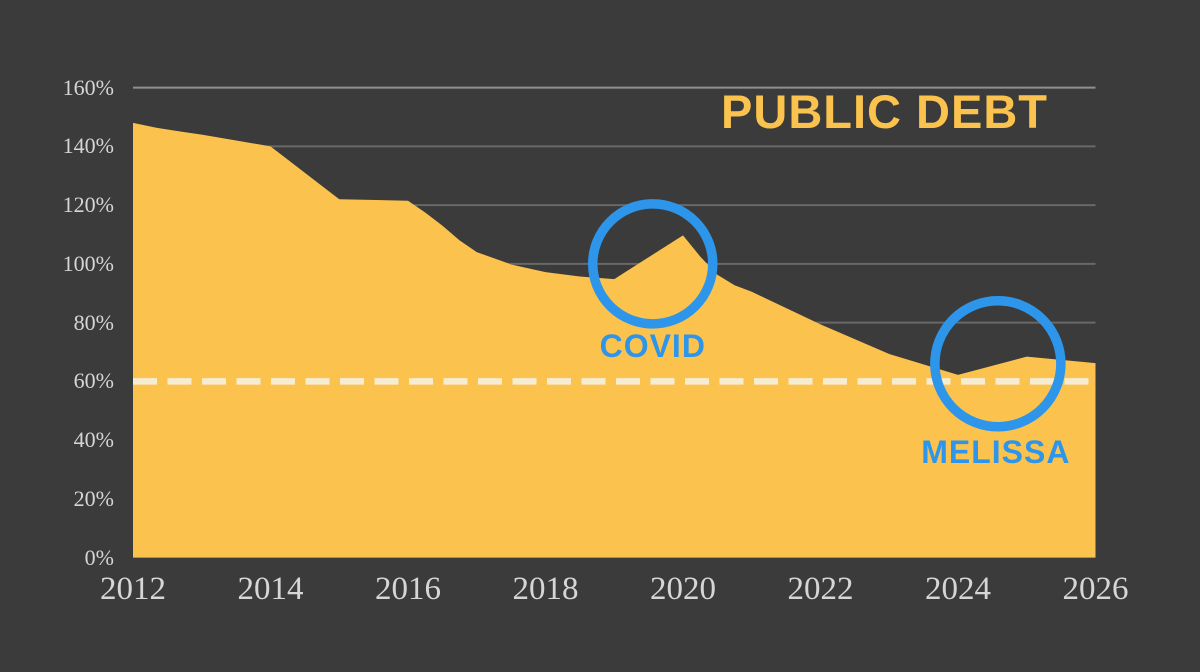  I want to click on y-tick-label-20%: 20%, so click(93, 498).